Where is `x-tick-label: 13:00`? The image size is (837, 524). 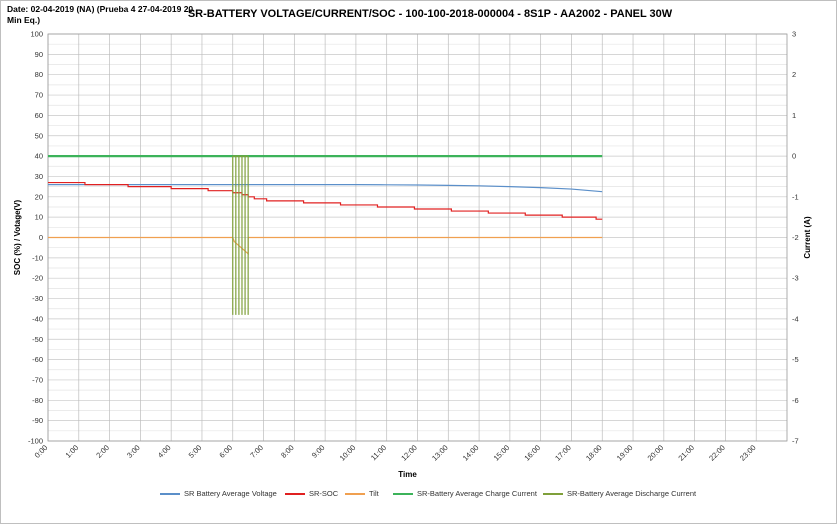
x-tick-label: 13:00 is located at coordinates (440, 453).